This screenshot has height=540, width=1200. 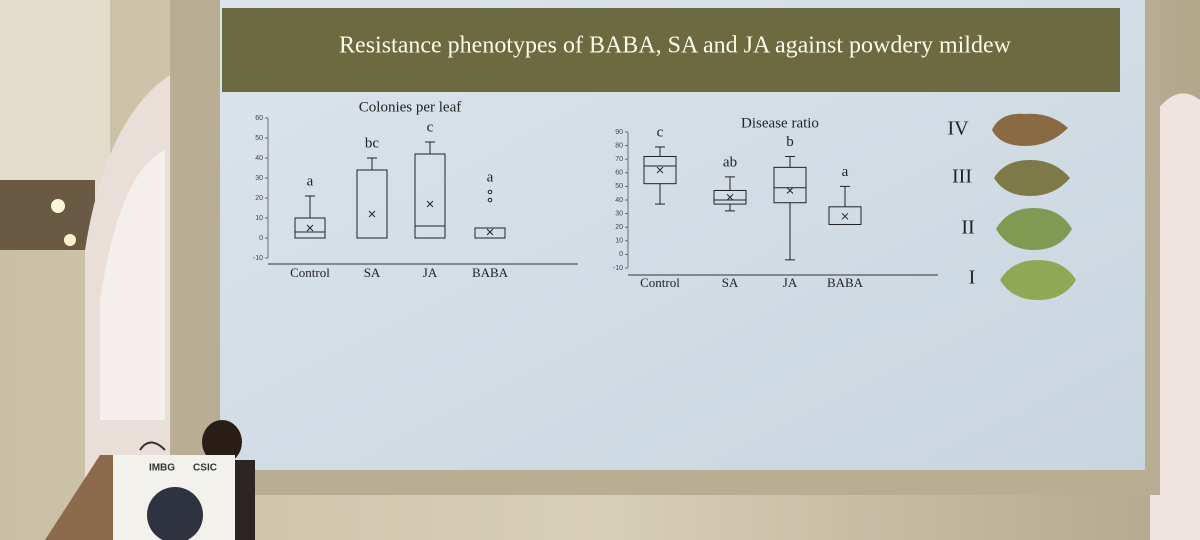 What do you see at coordinates (790, 142) in the screenshot?
I see `significance-letter: b` at bounding box center [790, 142].